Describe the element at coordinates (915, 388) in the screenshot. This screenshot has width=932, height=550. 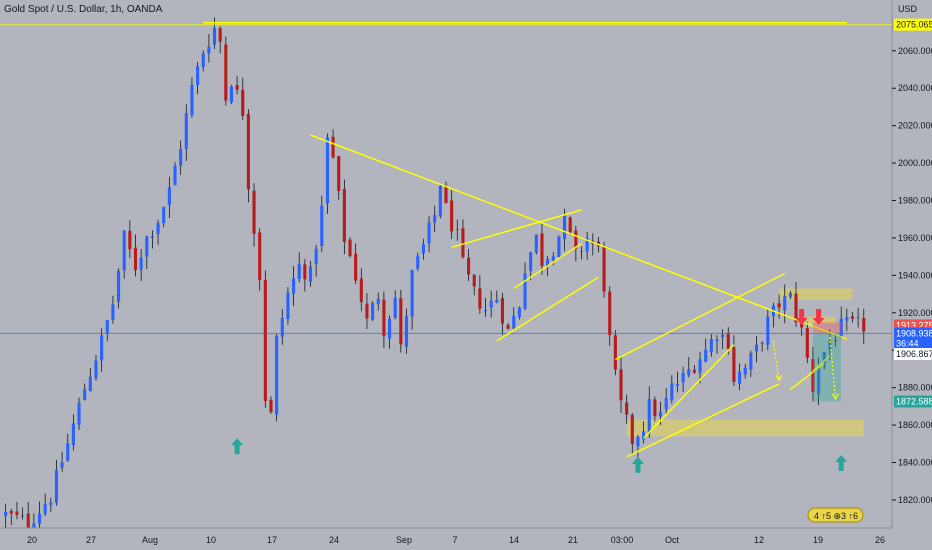
I see `y-tick-label: 1880.000` at that location.